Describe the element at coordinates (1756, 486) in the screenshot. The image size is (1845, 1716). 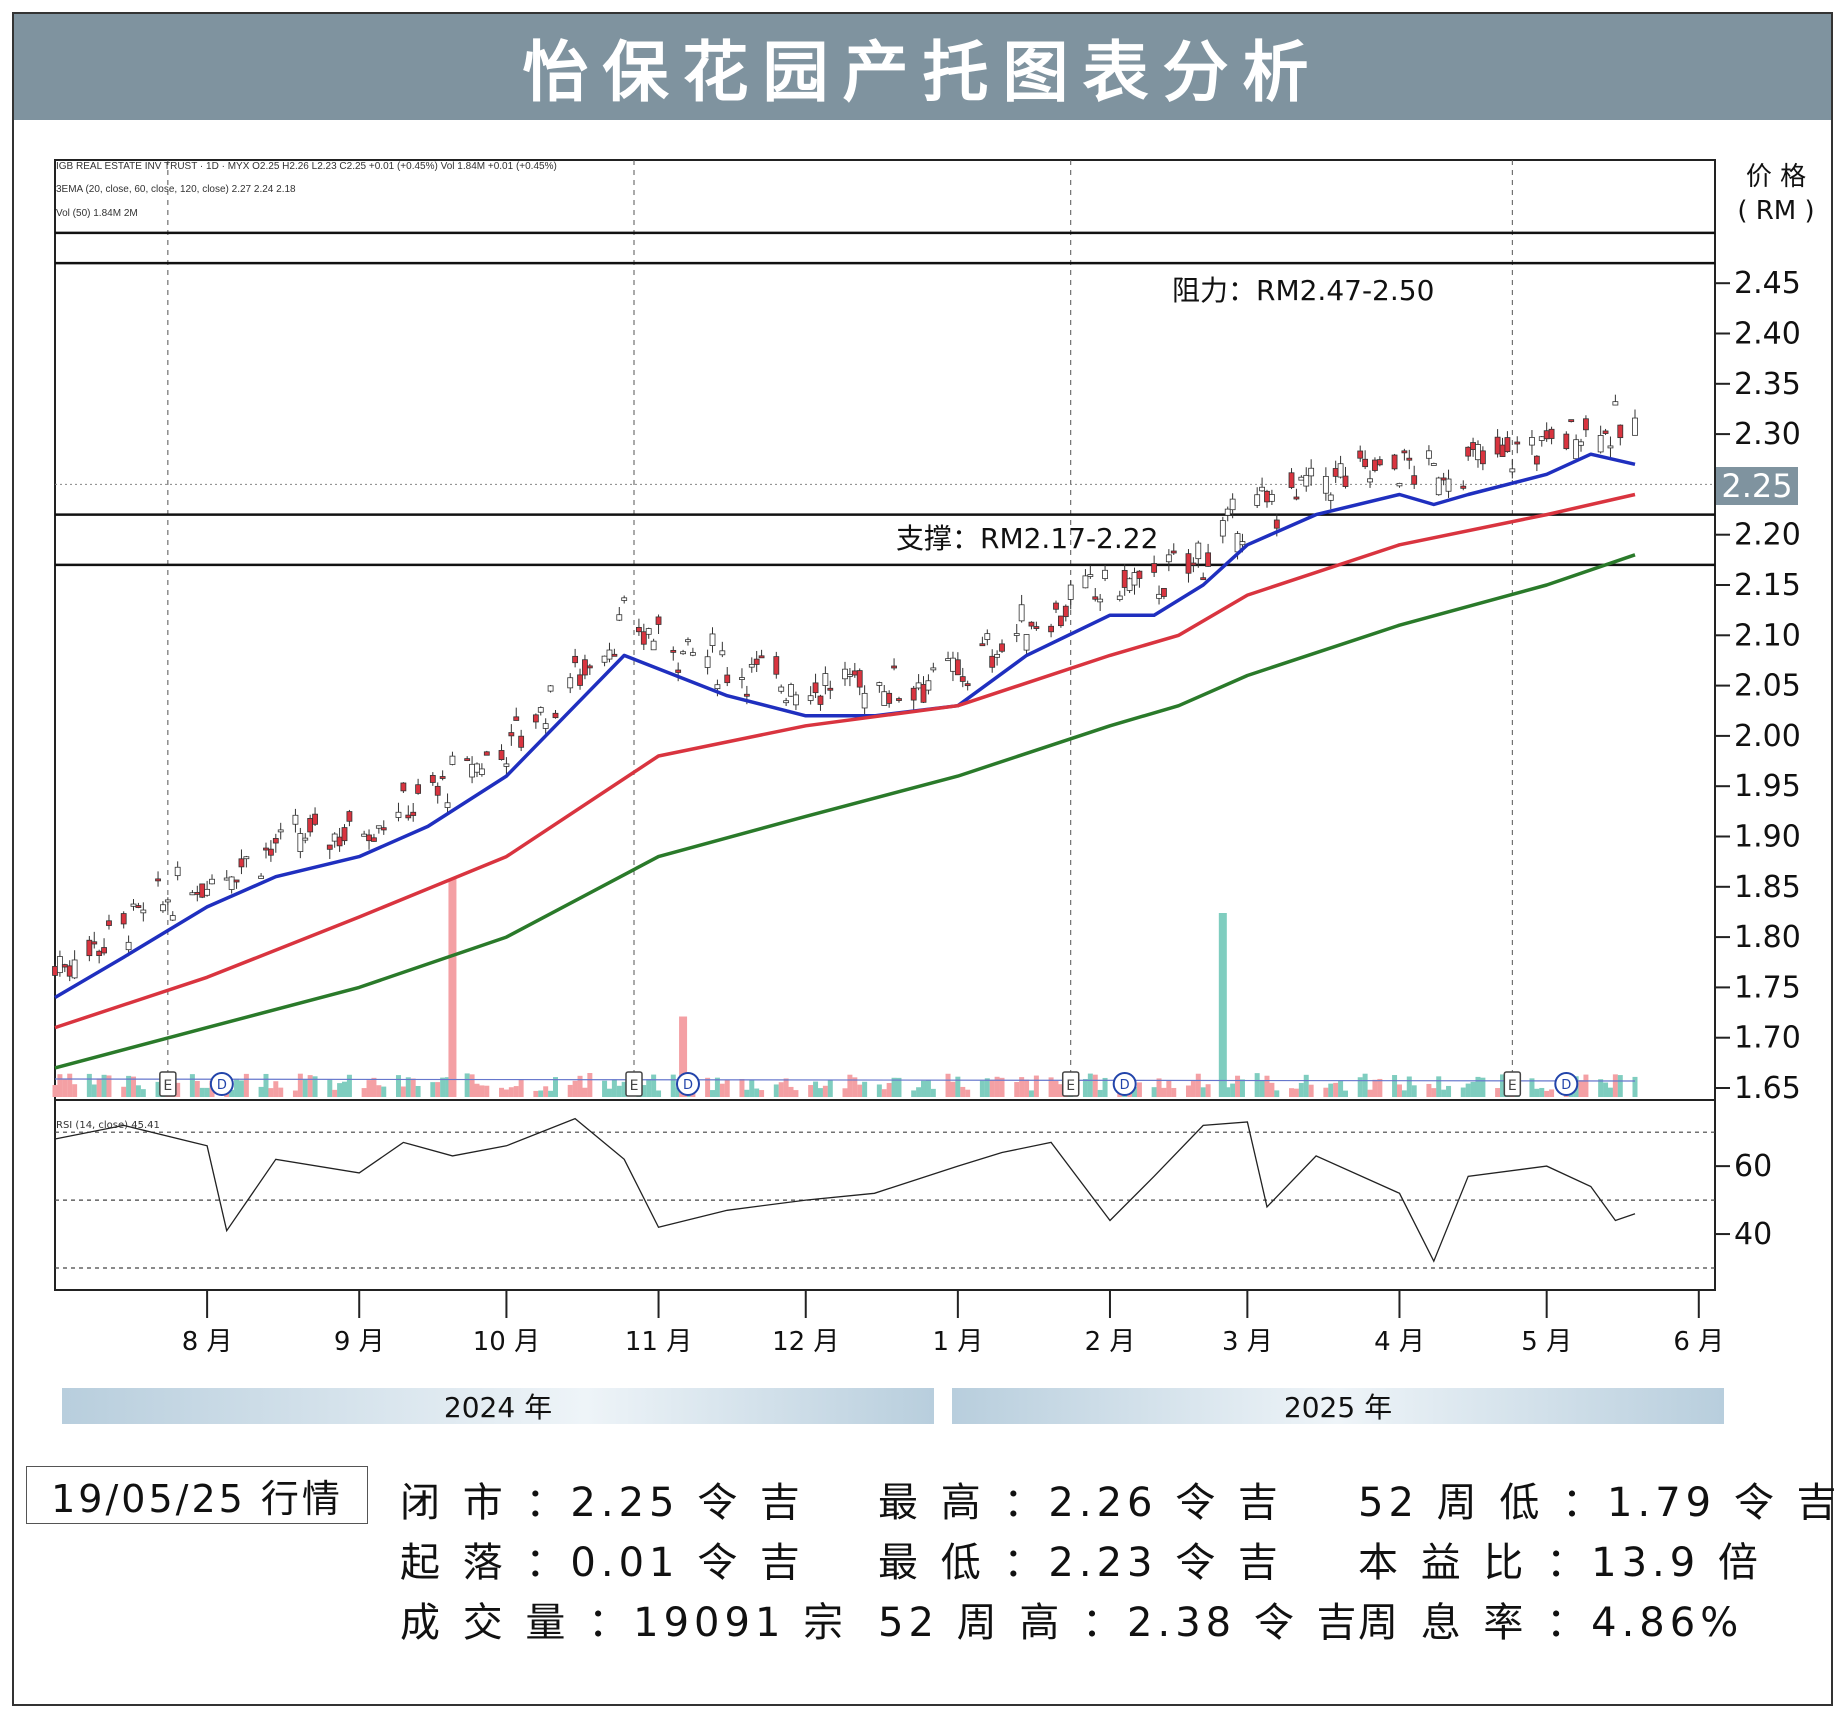
I see `current-price-label: 2.25` at that location.